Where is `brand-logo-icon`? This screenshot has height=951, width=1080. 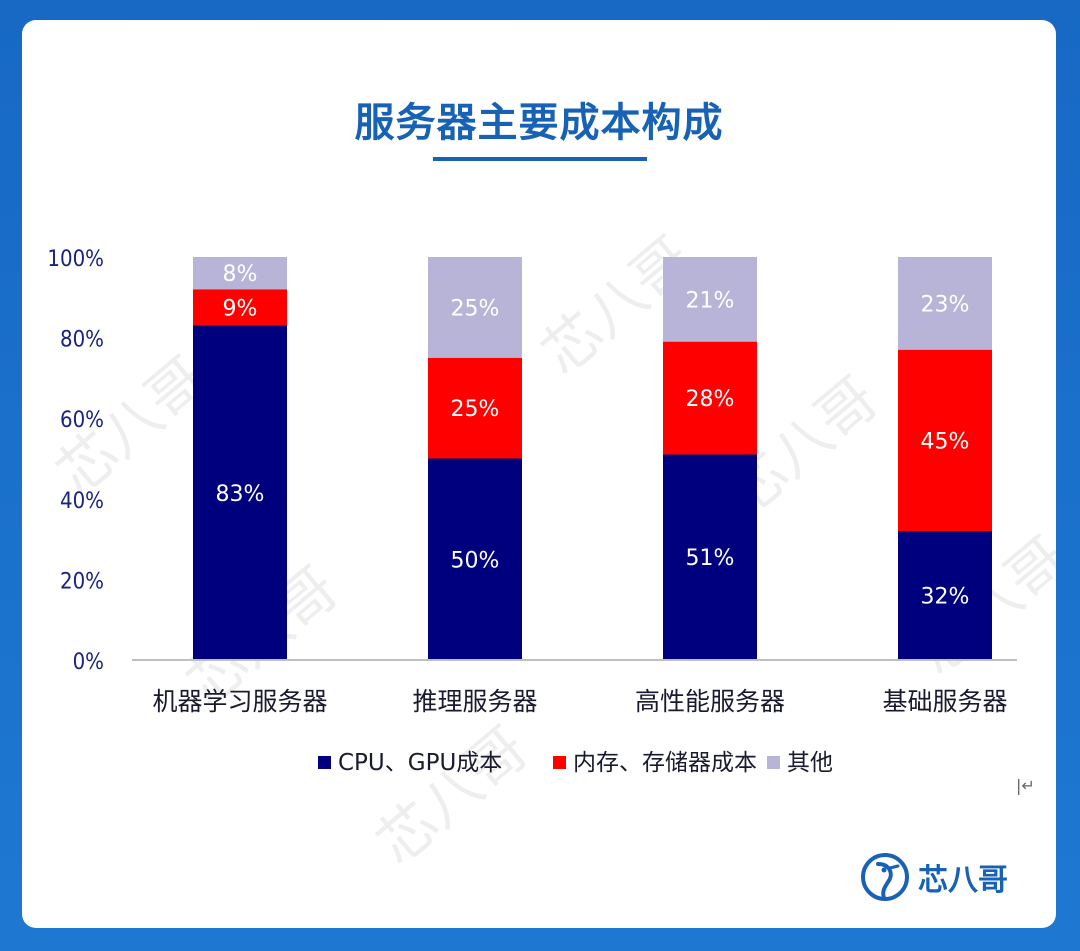
brand-logo-icon is located at coordinates (885, 877).